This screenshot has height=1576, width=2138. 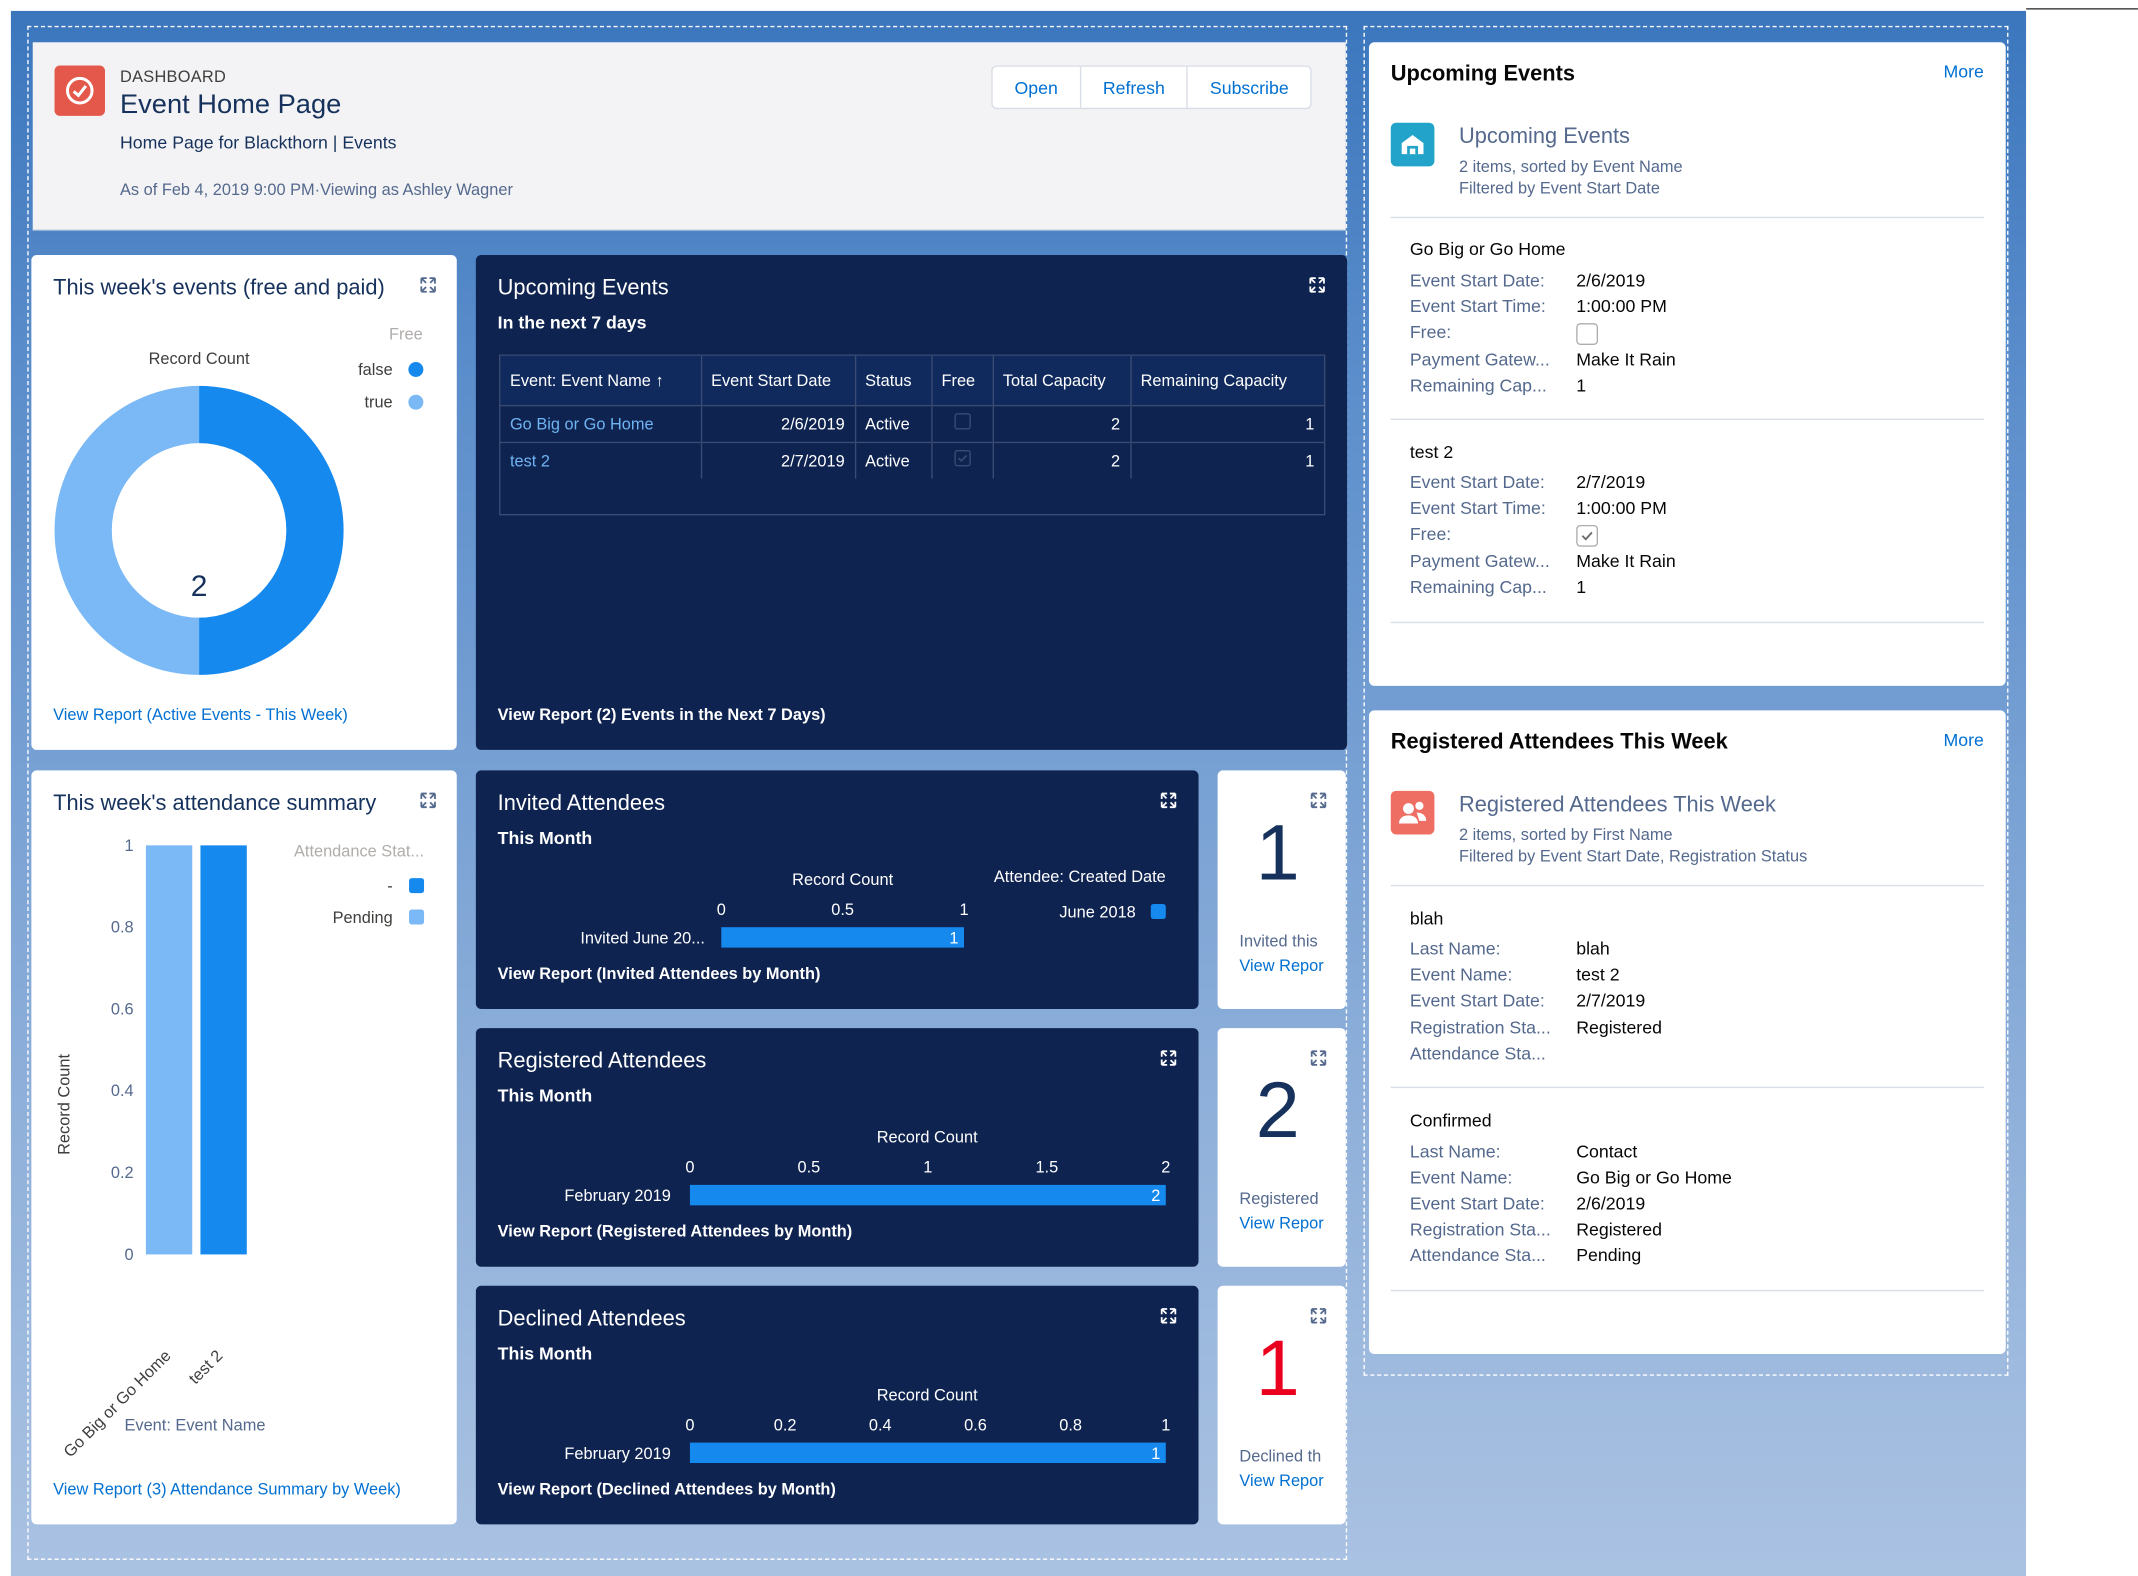 What do you see at coordinates (1544, 137) in the screenshot?
I see `list-view-name: Upcoming Events` at bounding box center [1544, 137].